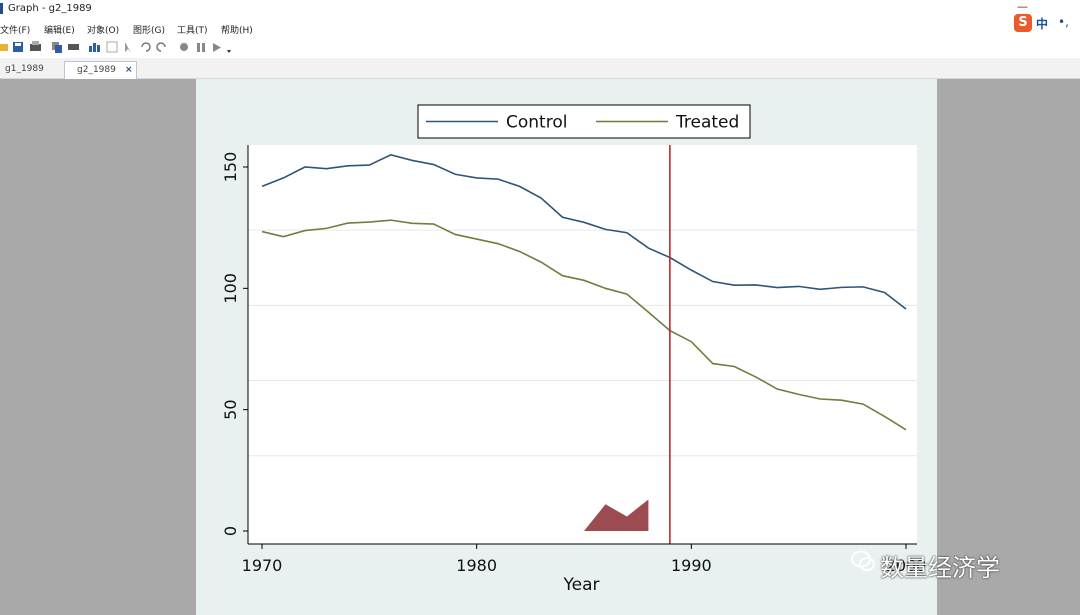 Image resolution: width=1080 pixels, height=615 pixels. I want to click on record-icon, so click(184, 47).